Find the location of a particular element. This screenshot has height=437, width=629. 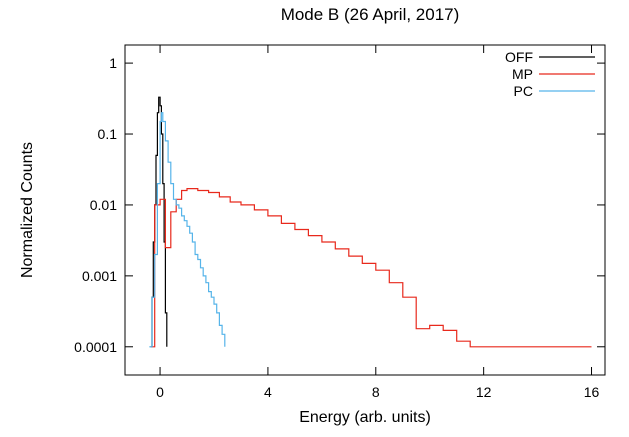

series-line-off is located at coordinates (159, 222).